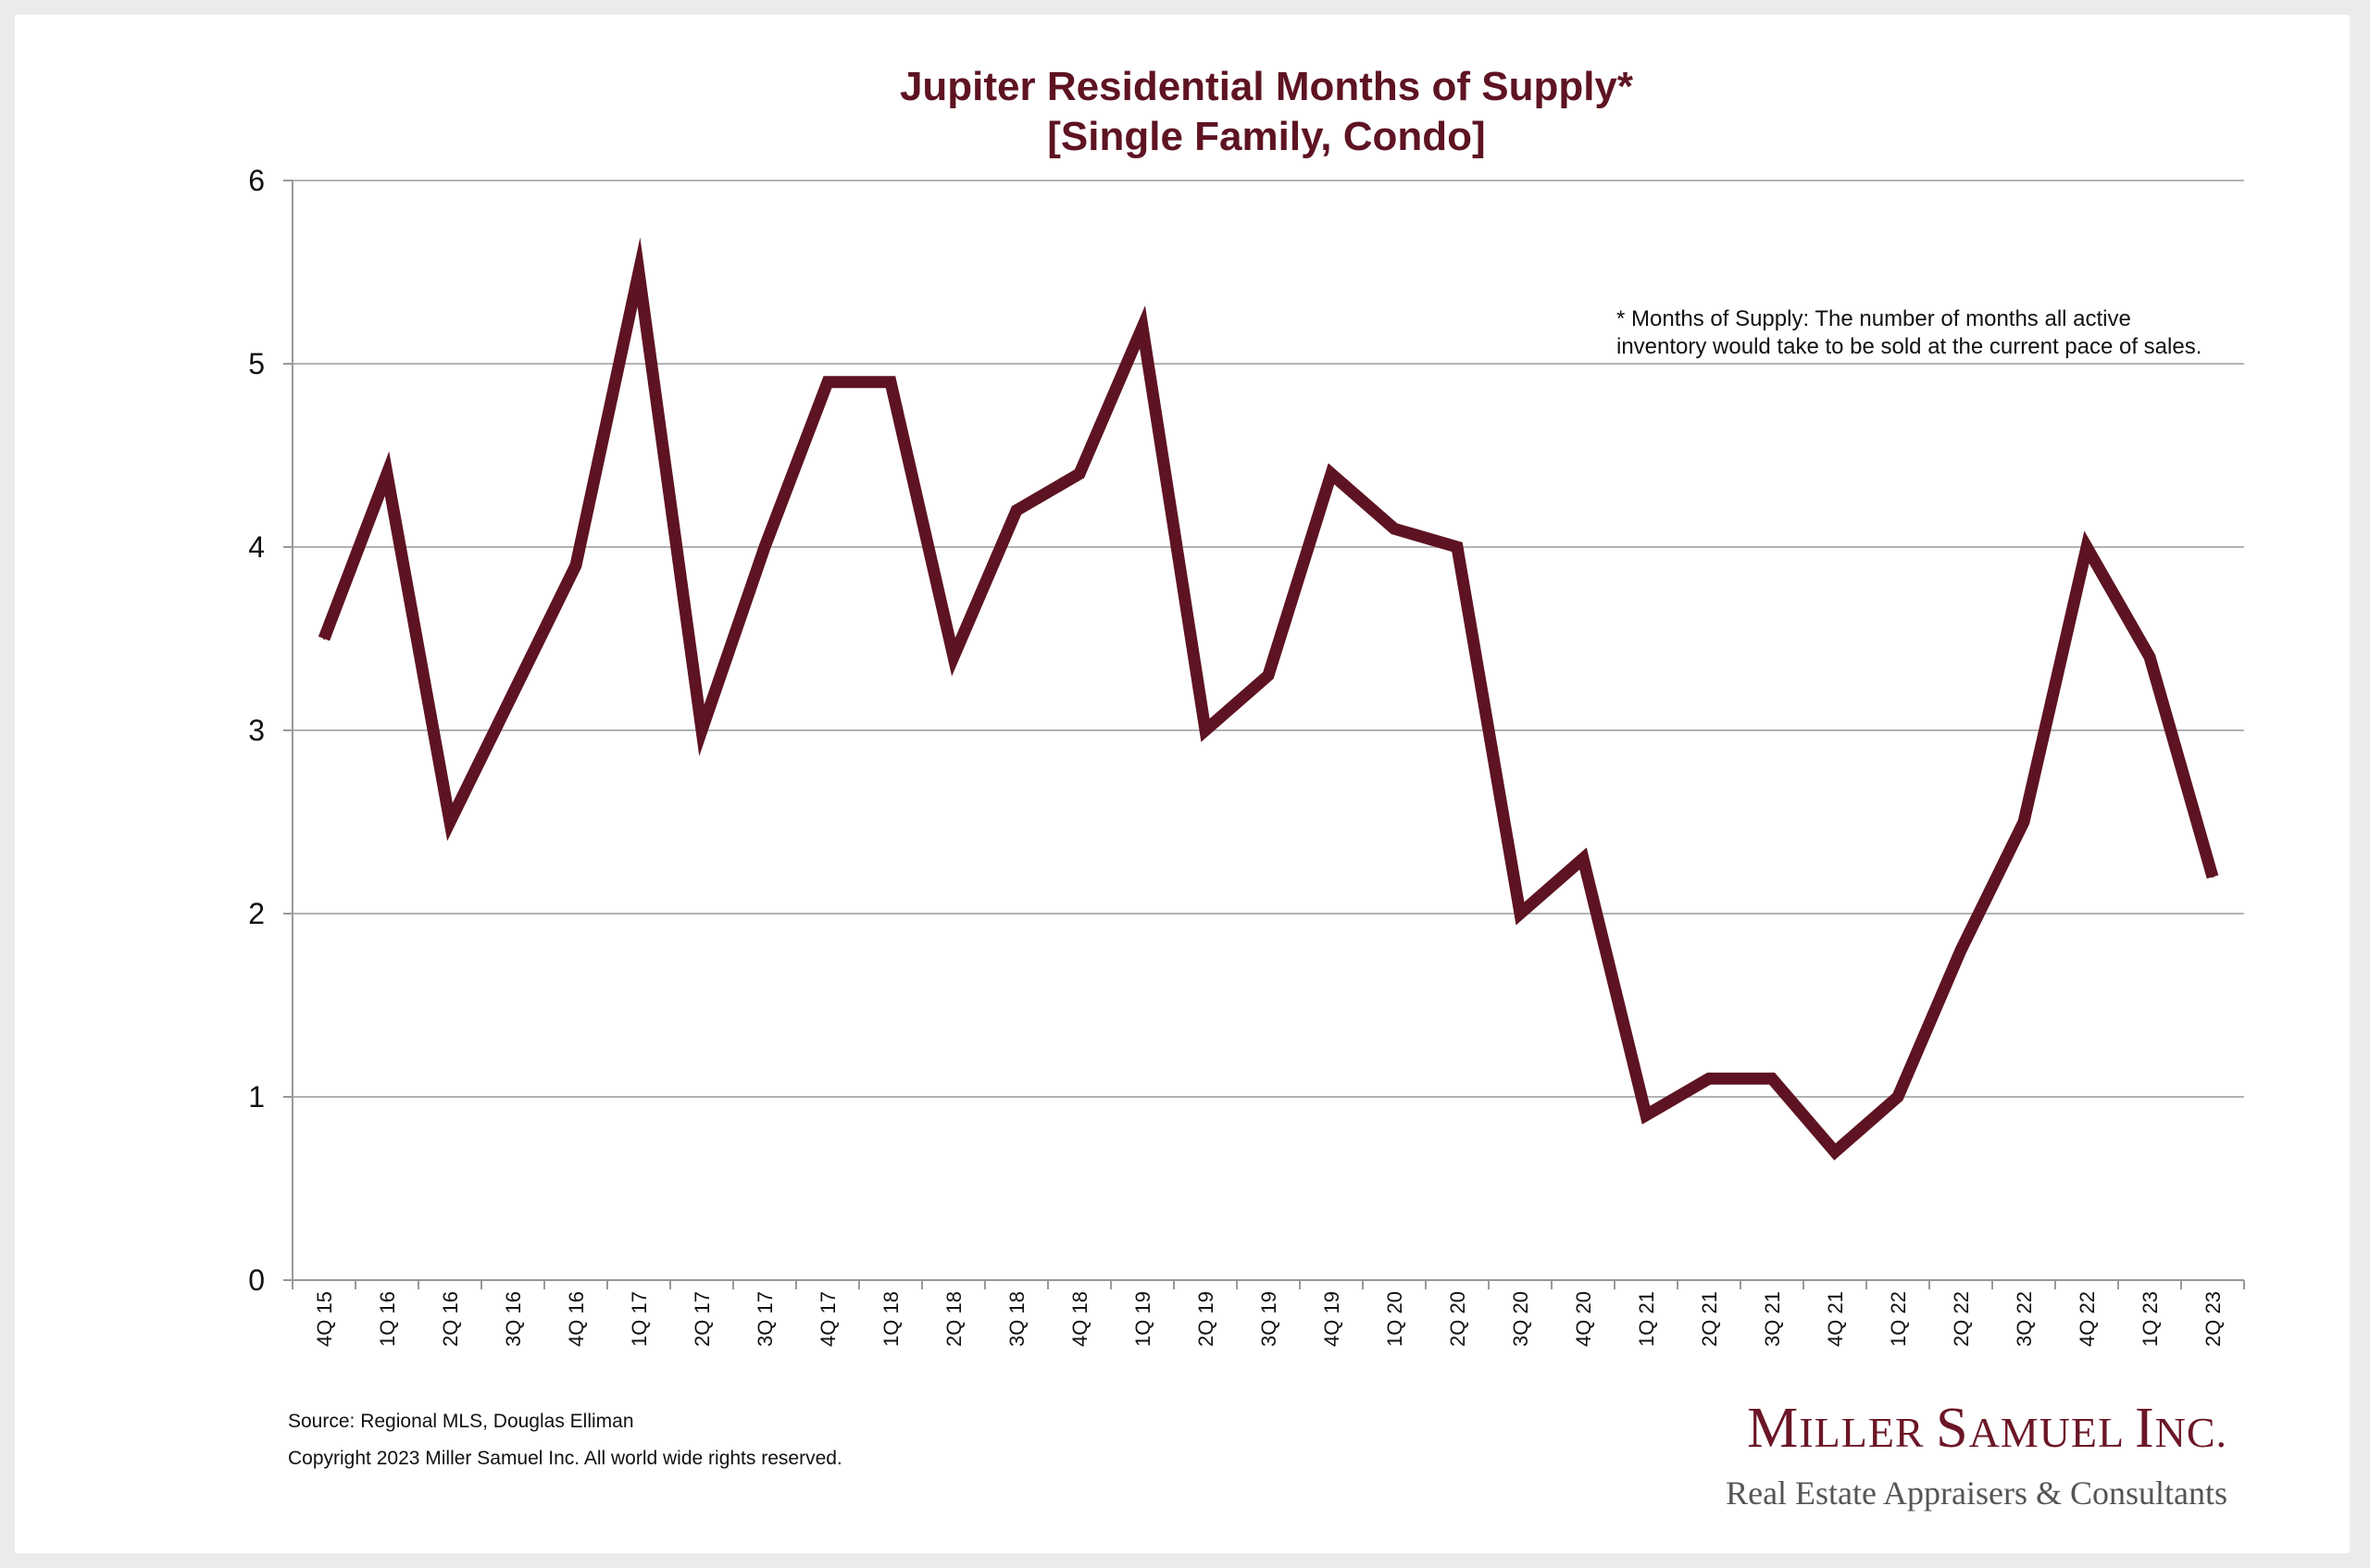  Describe the element at coordinates (256, 180) in the screenshot. I see `y-tick-label: 6` at that location.